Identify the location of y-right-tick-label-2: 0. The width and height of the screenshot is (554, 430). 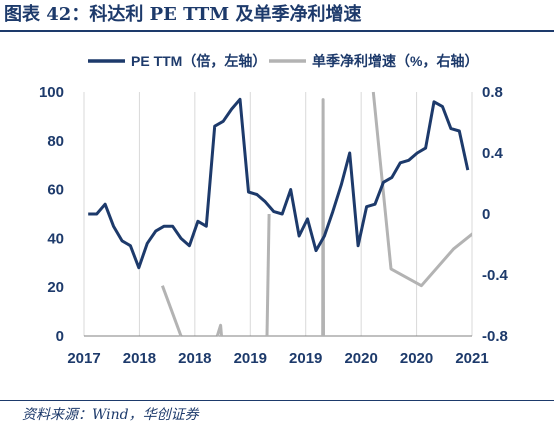
(486, 214).